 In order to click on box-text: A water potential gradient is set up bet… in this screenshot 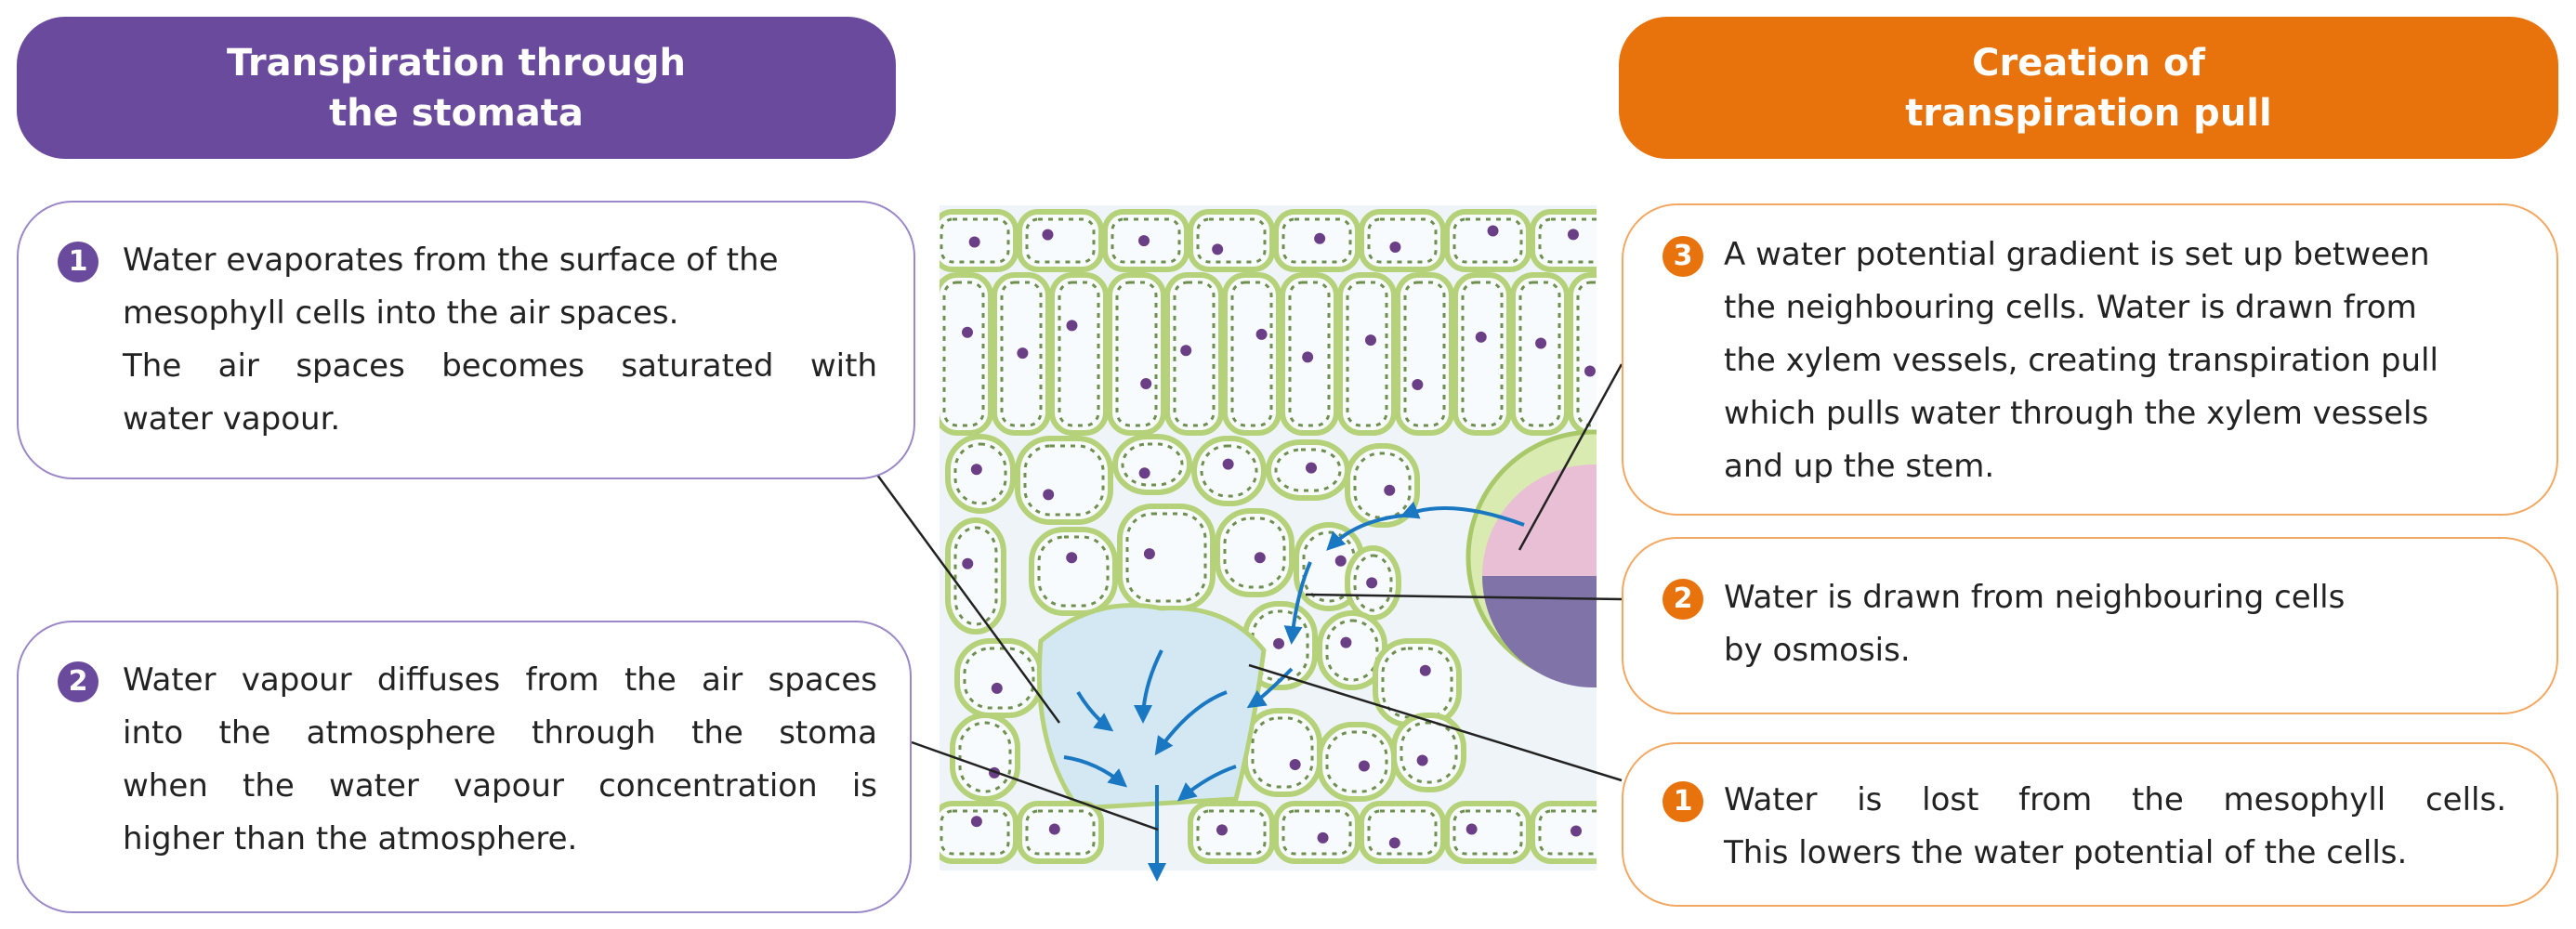, I will do `click(2128, 361)`.